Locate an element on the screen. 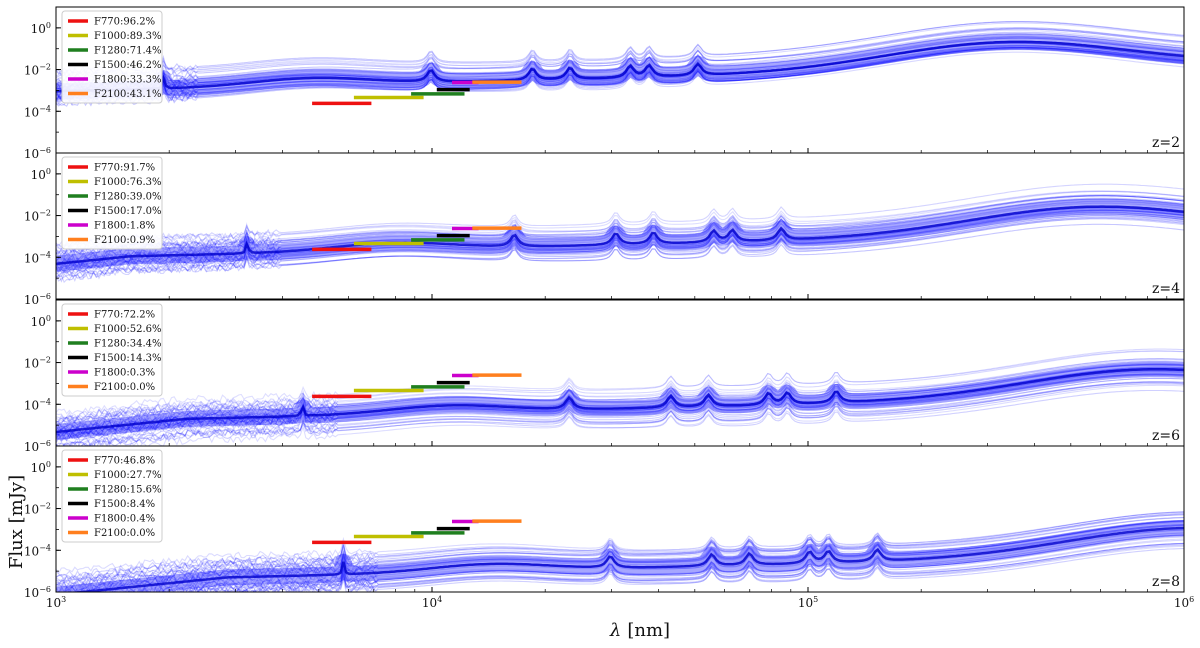  y-axis-title: Flux [mJy] is located at coordinates (16, 522).